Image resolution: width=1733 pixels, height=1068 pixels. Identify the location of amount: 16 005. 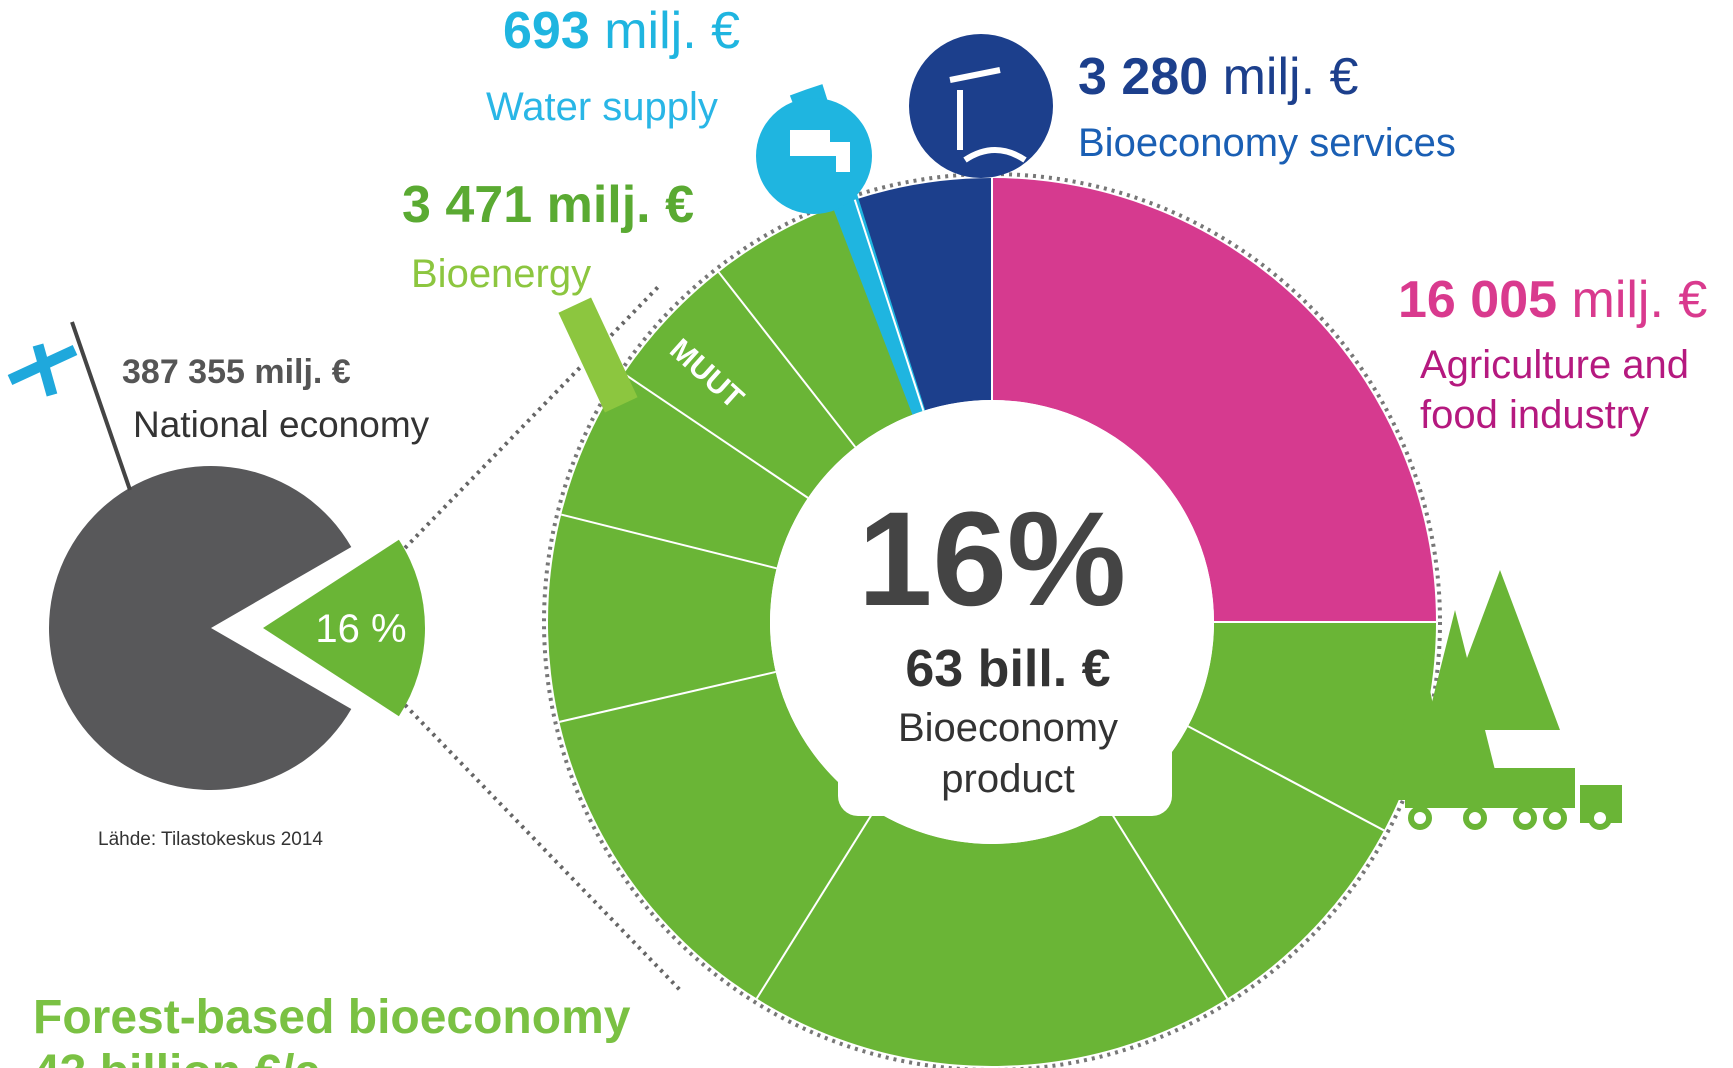
(1477, 300).